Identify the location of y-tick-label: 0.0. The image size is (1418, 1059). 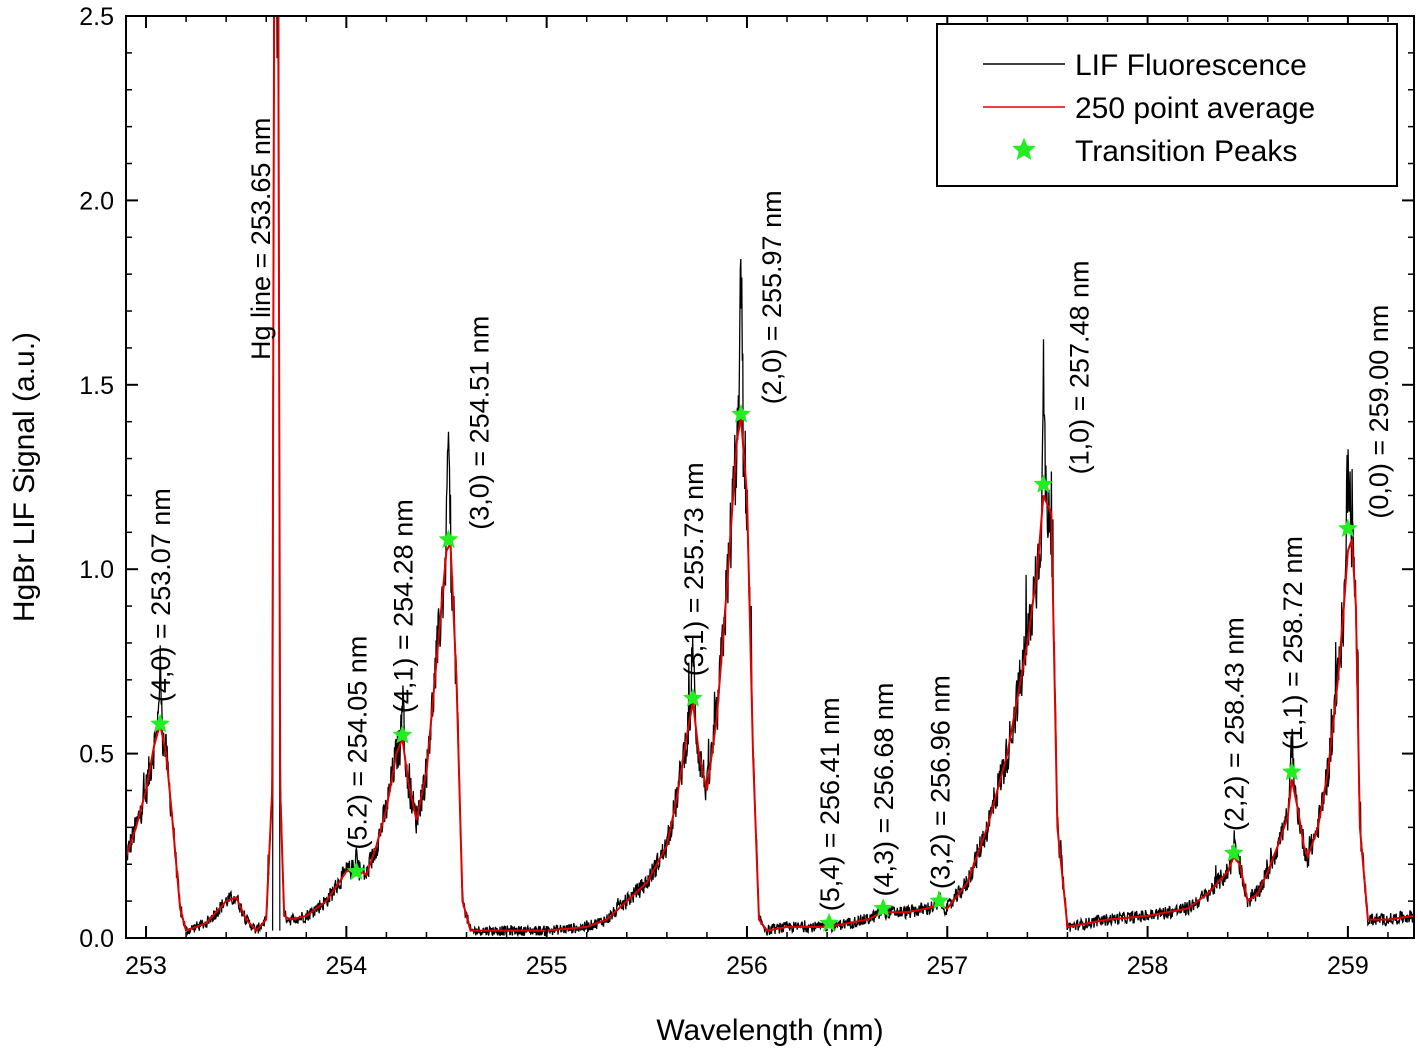
(96, 939).